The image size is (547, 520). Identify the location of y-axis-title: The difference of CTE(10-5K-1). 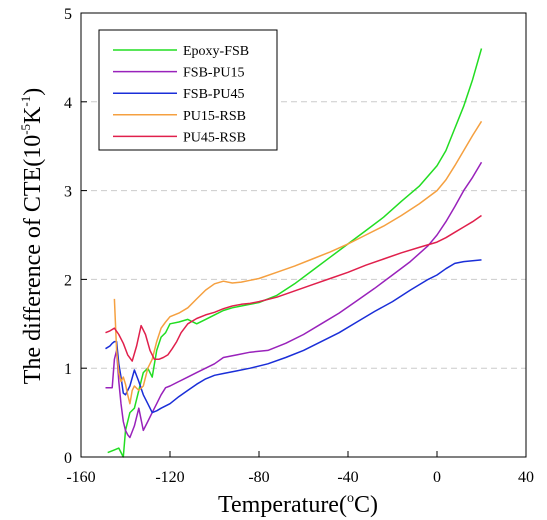
(32, 236).